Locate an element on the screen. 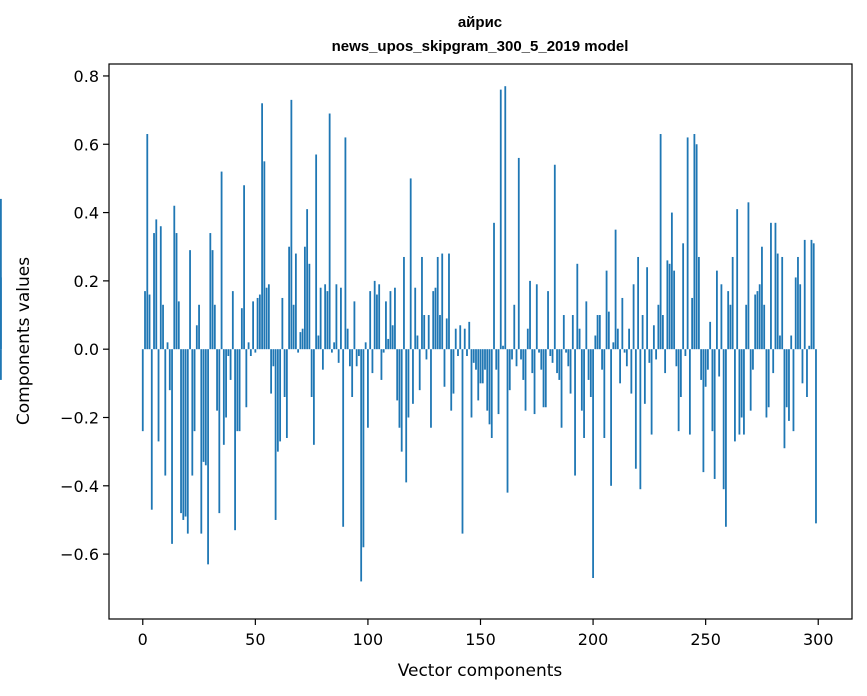  x-tick-label: 150 is located at coordinates (480, 639).